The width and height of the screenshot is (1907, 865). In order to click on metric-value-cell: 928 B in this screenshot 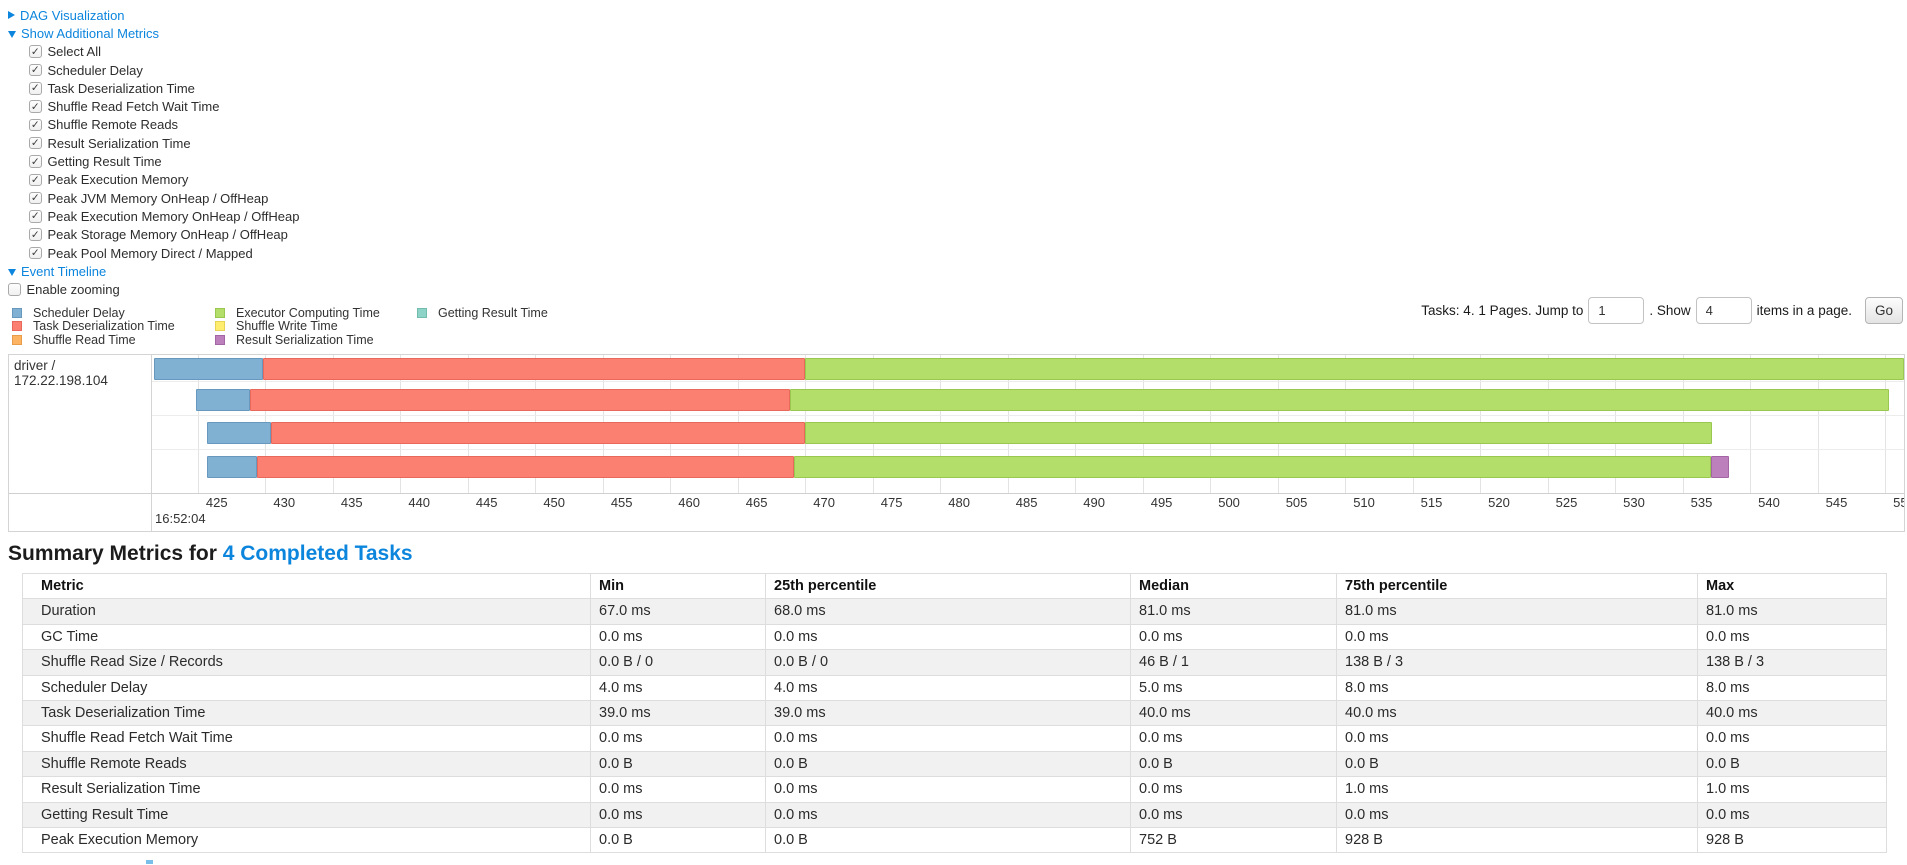, I will do `click(1517, 840)`.